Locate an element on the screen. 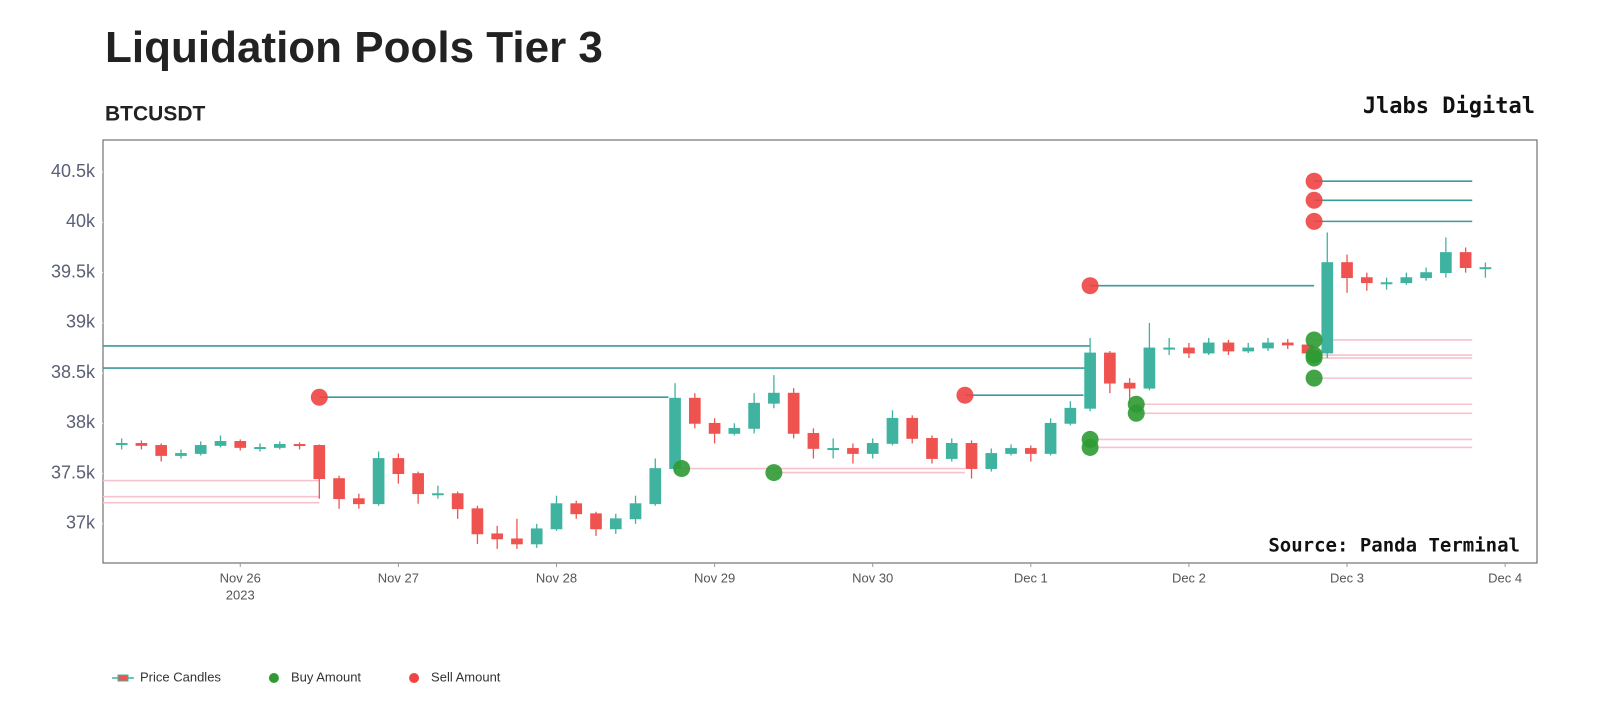 This screenshot has height=705, width=1600. x-tick-label: Dec 4 is located at coordinates (1505, 577).